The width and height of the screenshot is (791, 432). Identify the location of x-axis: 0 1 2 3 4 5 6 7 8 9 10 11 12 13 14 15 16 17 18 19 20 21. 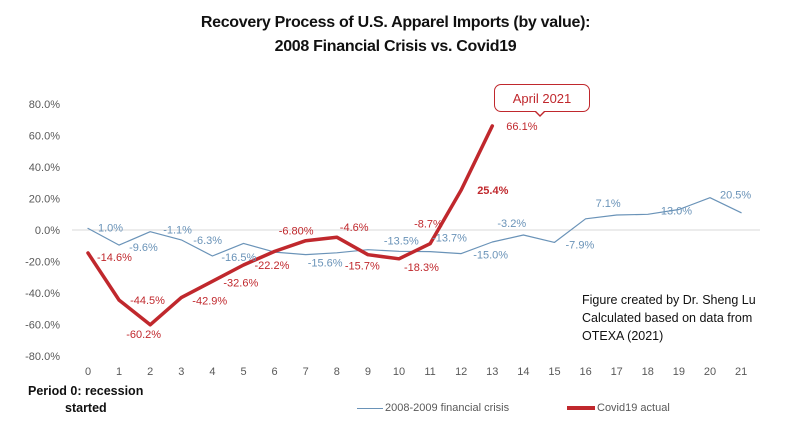
(416, 372).